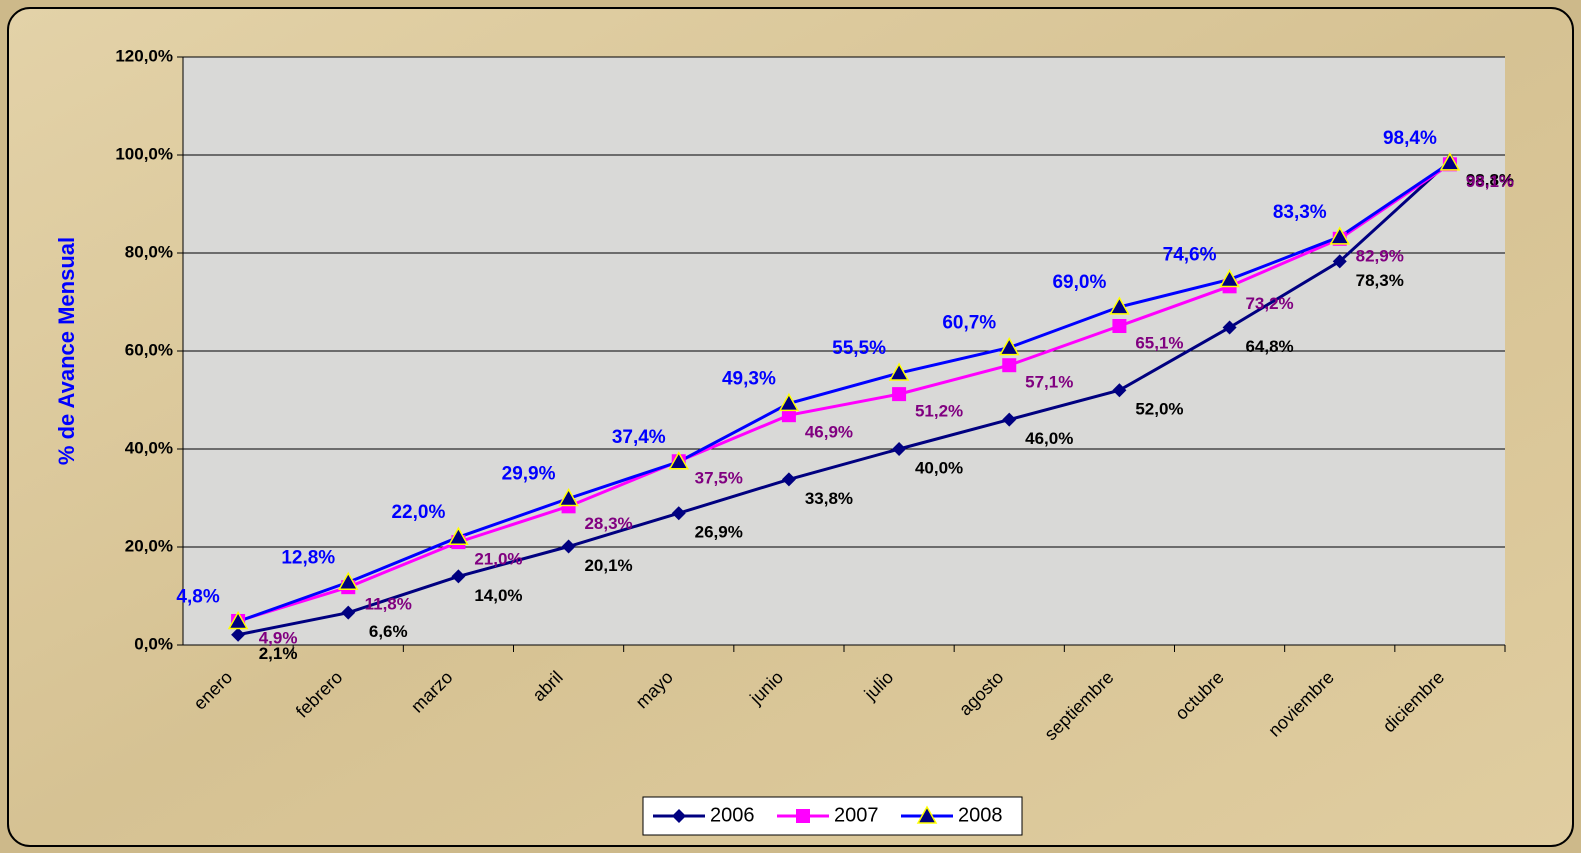 The width and height of the screenshot is (1581, 853). I want to click on data-label: 69,0%, so click(1079, 282).